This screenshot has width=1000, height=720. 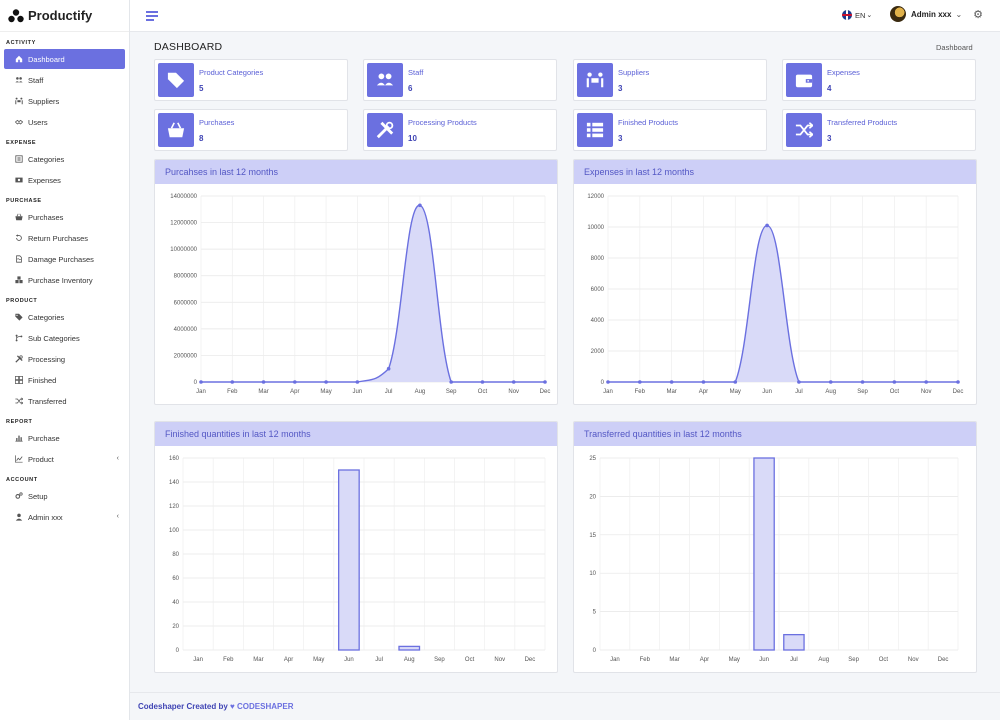 What do you see at coordinates (64, 238) in the screenshot?
I see `sidebar-item-return-purchases: Return Purchases` at bounding box center [64, 238].